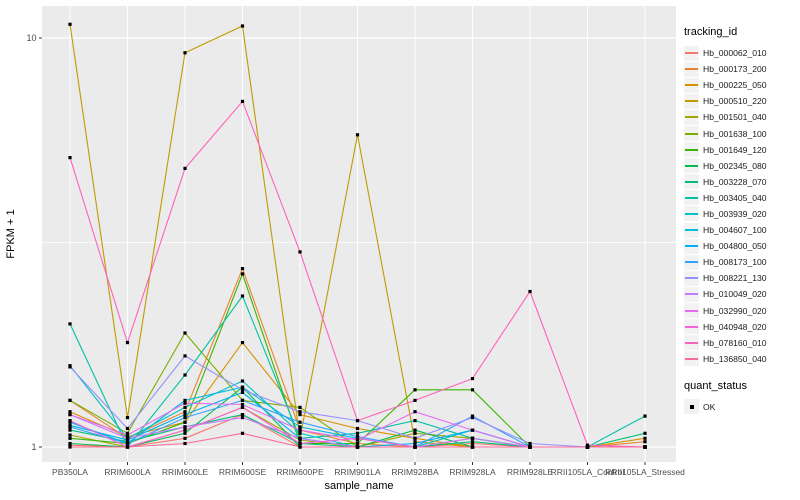 The height and width of the screenshot is (500, 800). I want to click on legend-item-Hb_000225_050: Hb_000225_050, so click(741, 85).